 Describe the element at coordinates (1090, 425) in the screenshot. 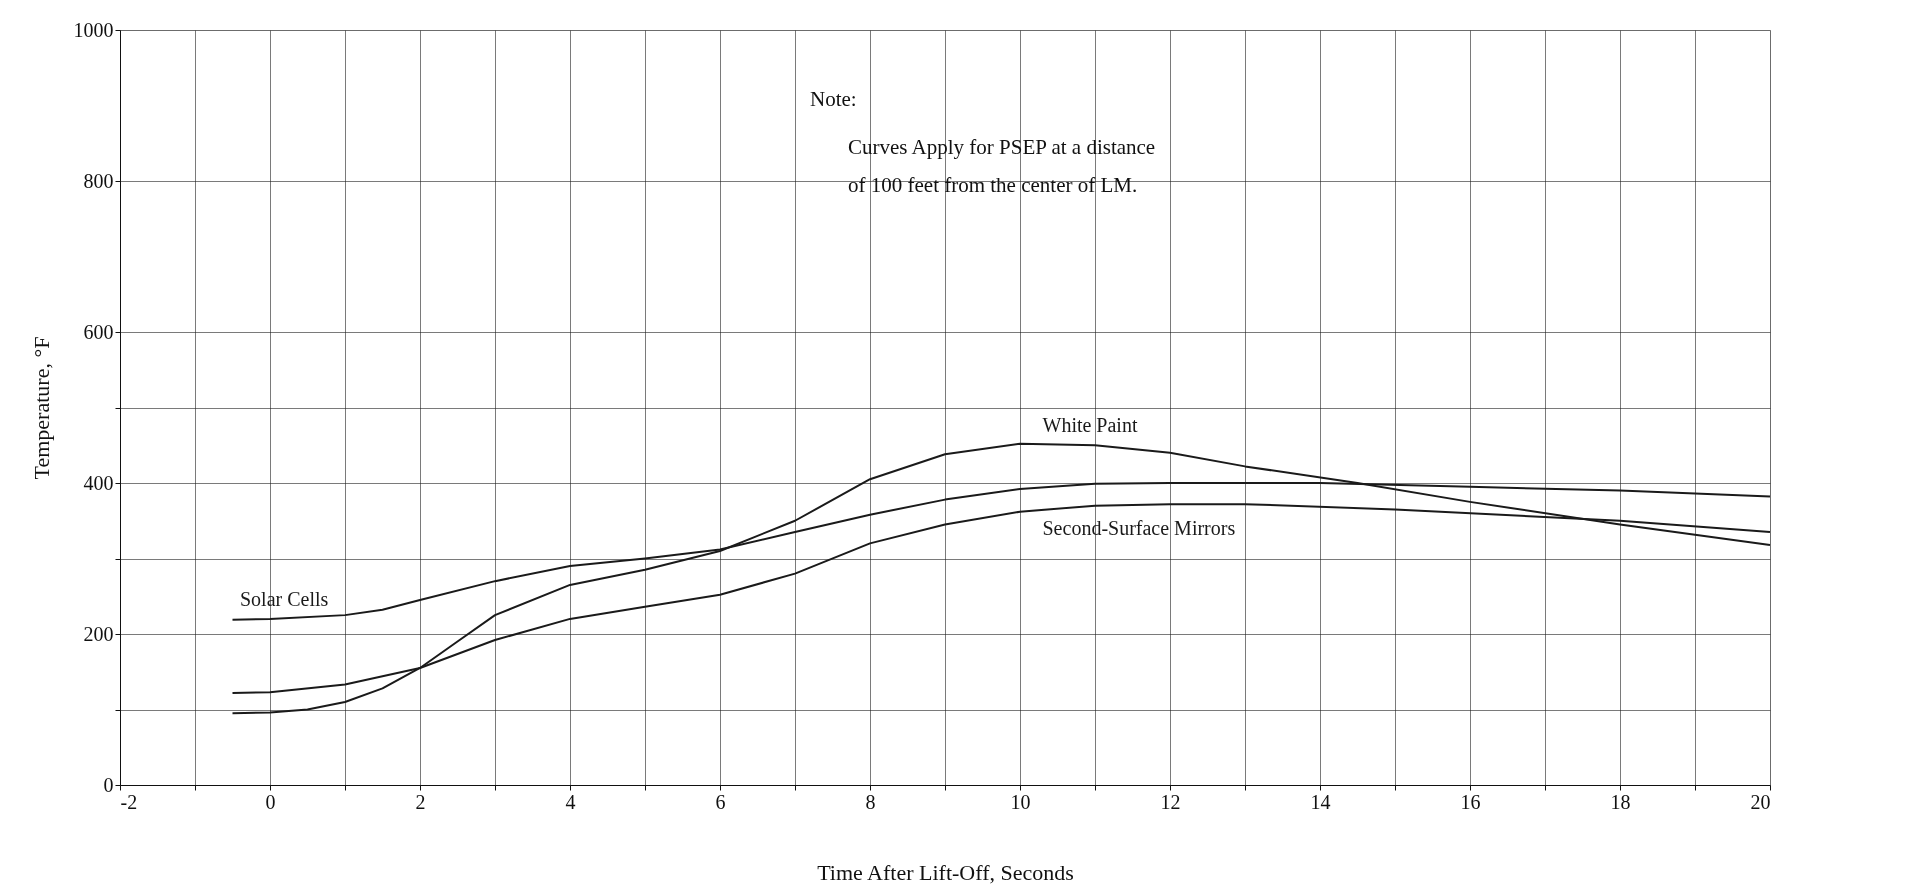

I see `series-label: White Paint` at that location.